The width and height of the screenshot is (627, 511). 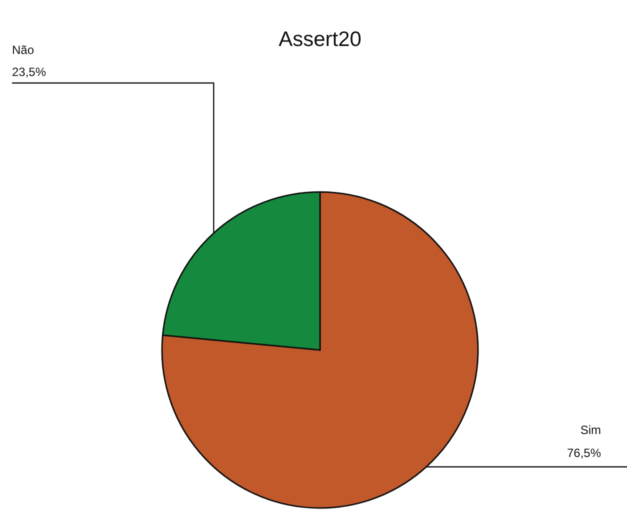 I want to click on data-label: 76,5%, so click(x=584, y=453).